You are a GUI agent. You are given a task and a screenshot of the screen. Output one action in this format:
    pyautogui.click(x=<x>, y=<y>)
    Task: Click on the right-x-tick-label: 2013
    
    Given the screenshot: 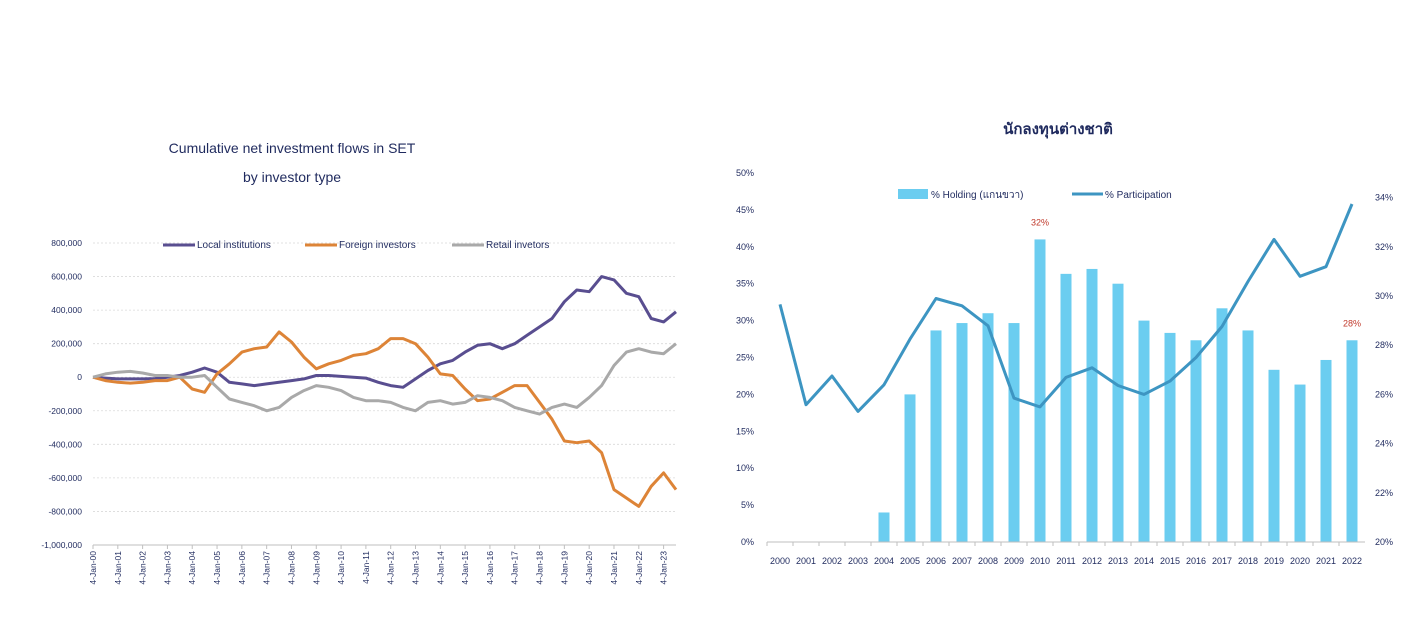 What is the action you would take?
    pyautogui.click(x=1118, y=561)
    